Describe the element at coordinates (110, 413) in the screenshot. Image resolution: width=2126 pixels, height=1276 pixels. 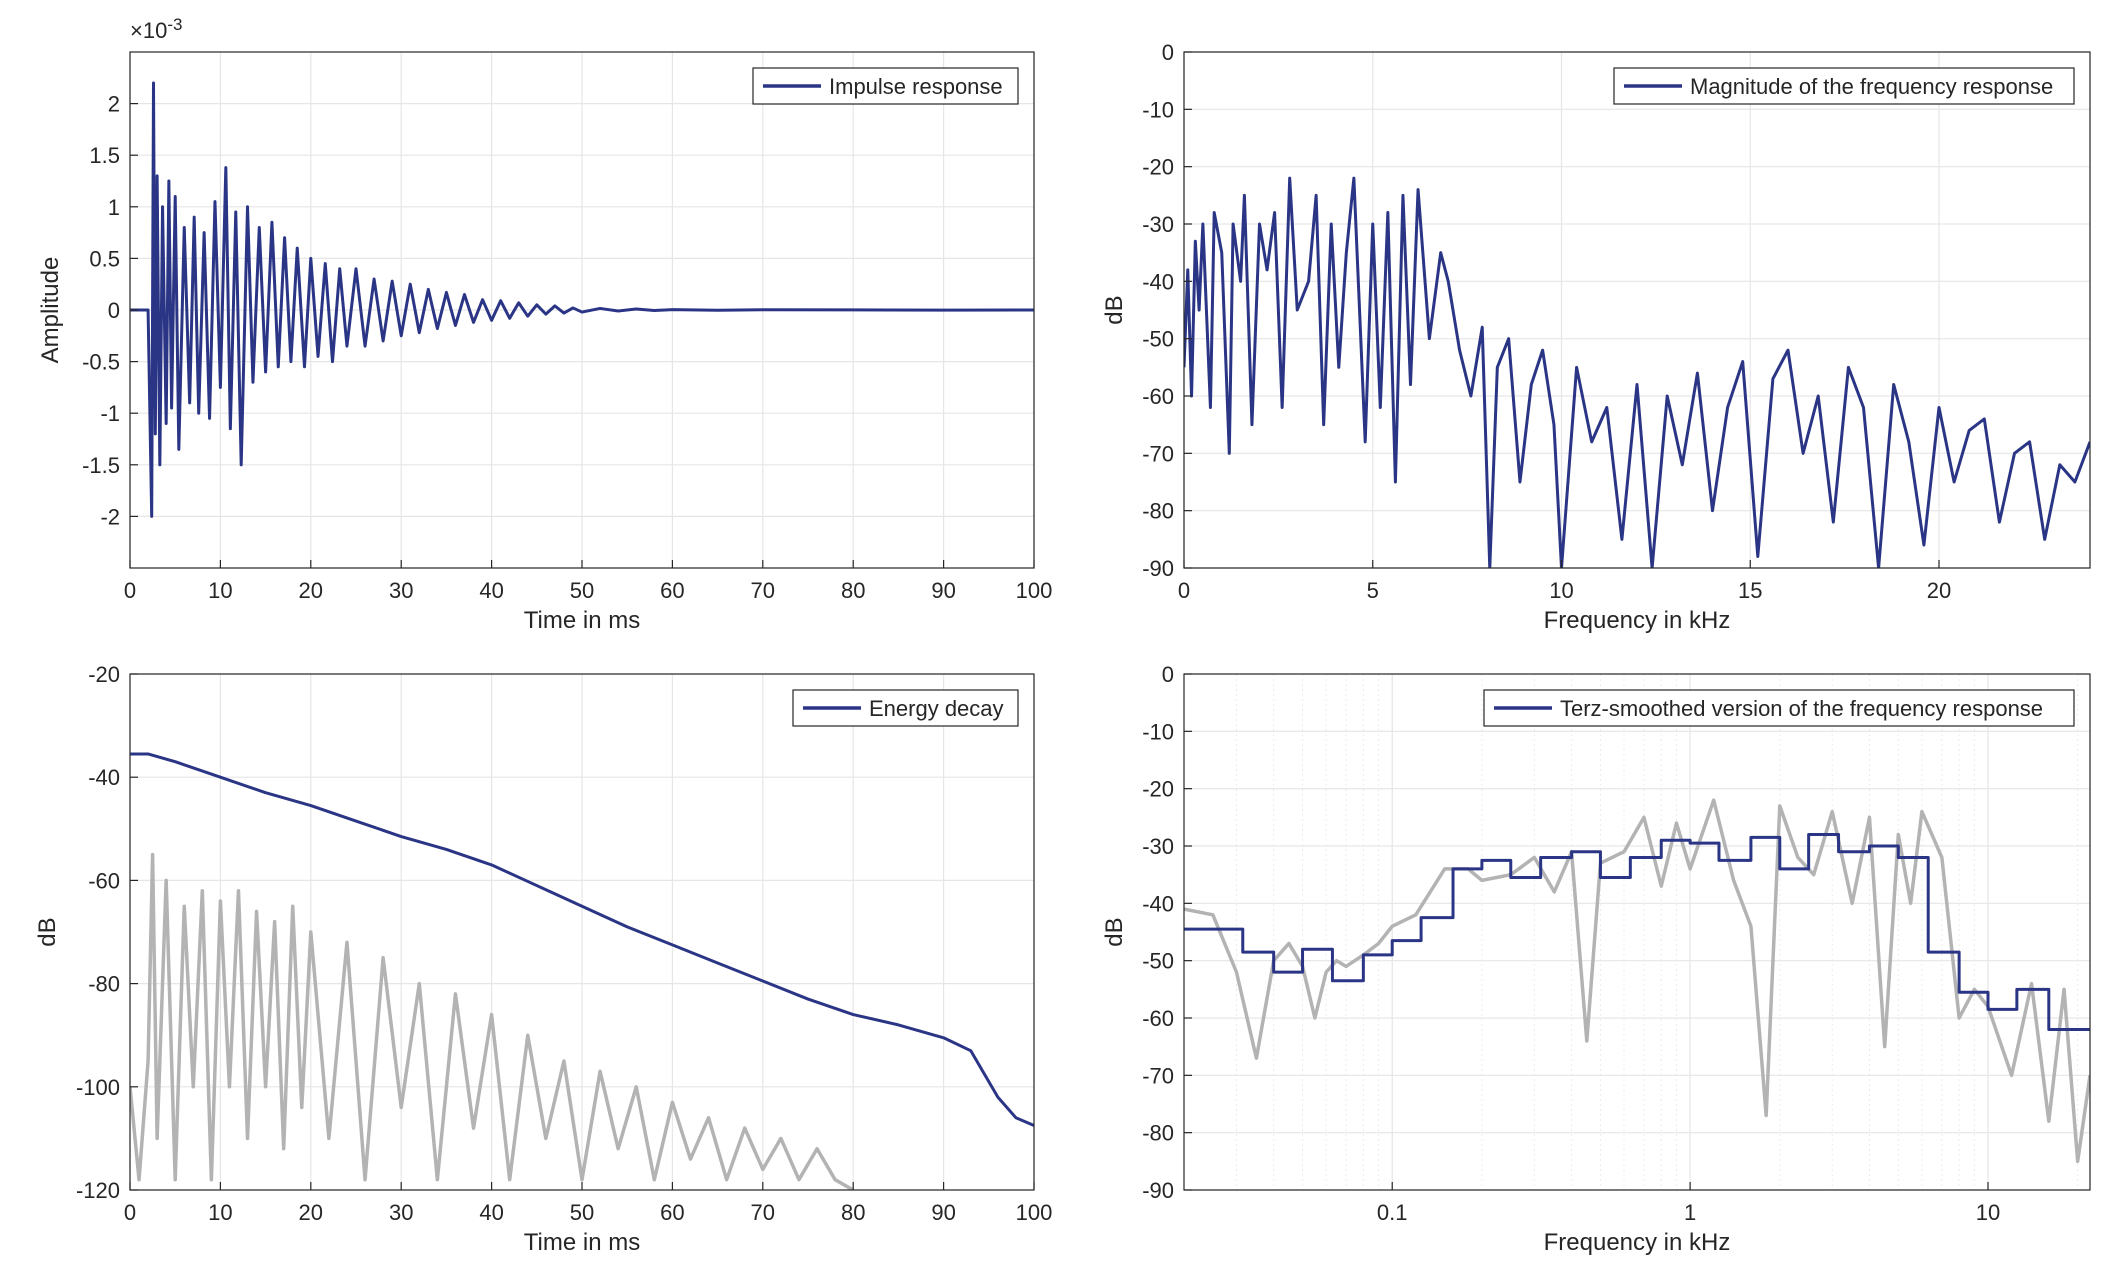
I see `y-tick-label: -1` at that location.